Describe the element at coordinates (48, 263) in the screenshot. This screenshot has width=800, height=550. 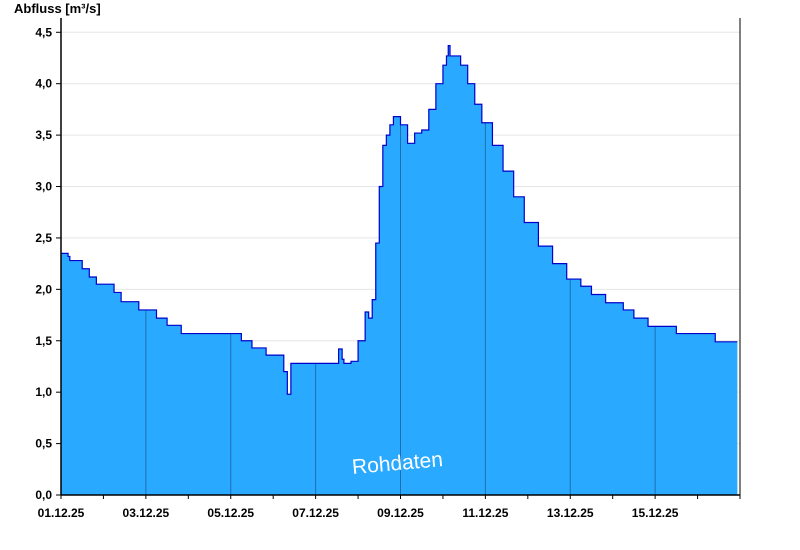
I see `y-axis-ticks: 0,0 0,5 1,0 1,5 2,0 2,5 3,0 3,5 4,0 4,5` at that location.